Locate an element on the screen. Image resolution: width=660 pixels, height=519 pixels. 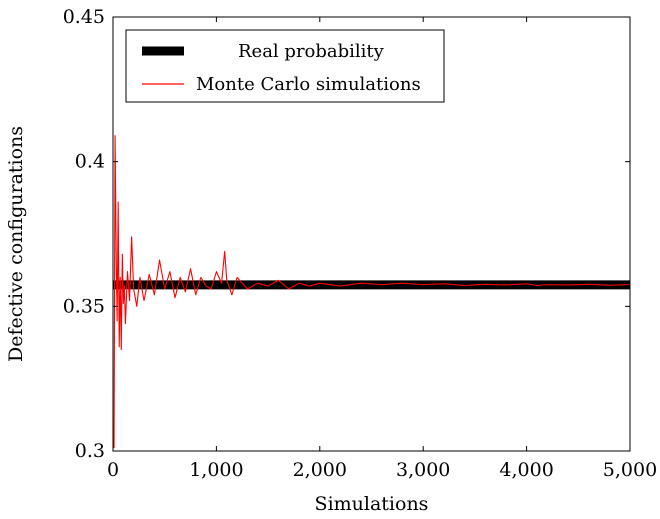
x-tick-label: 3,000 is located at coordinates (423, 470).